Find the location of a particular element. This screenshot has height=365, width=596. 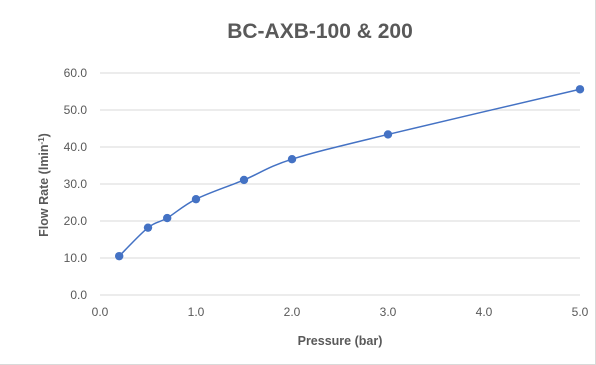

x-tick-label: 0.0 is located at coordinates (100, 312).